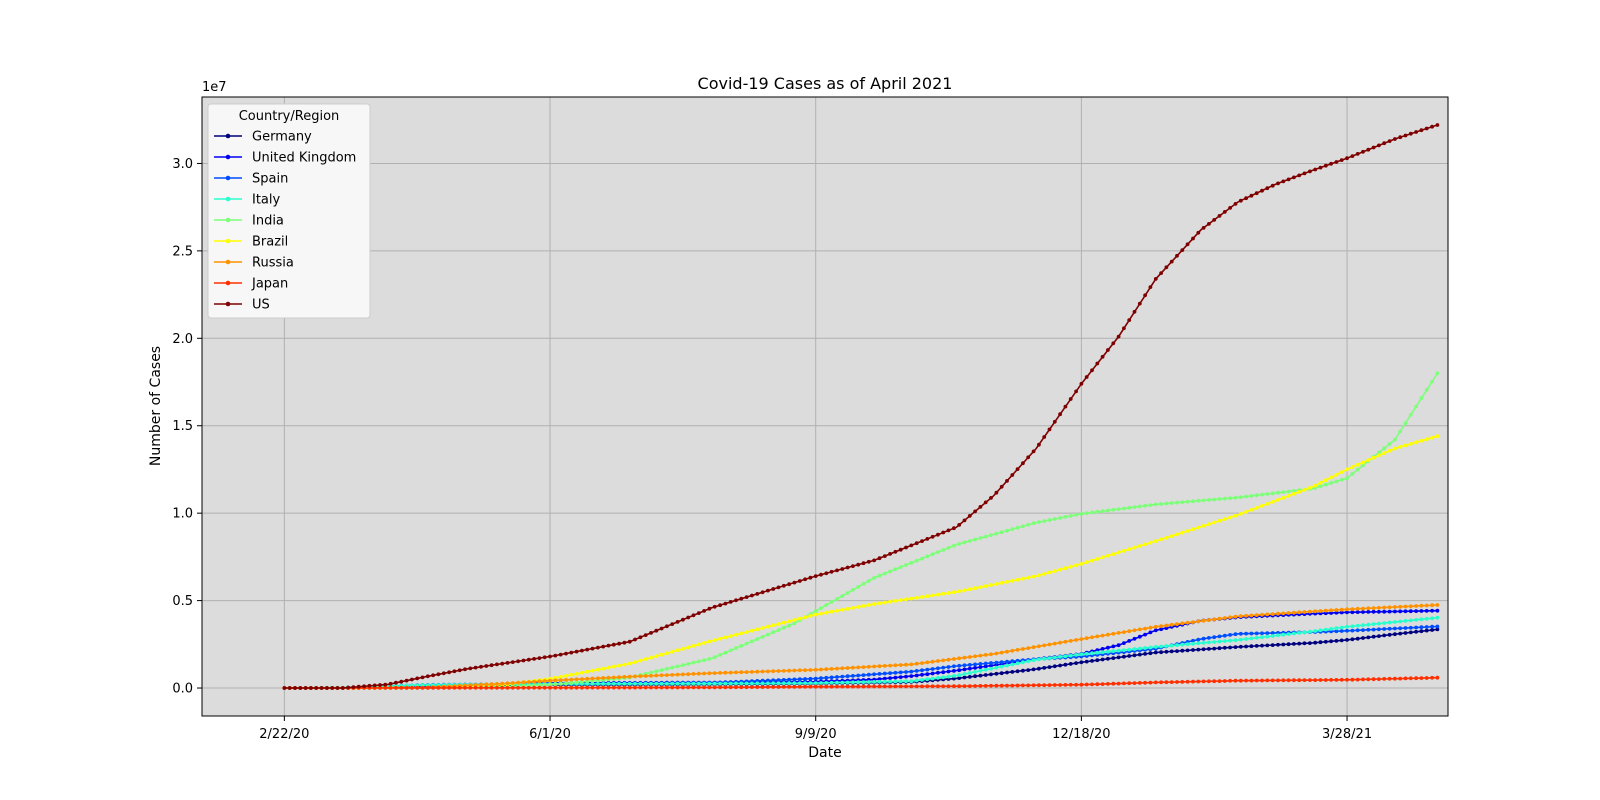 The height and width of the screenshot is (800, 1600). I want to click on legend-label: Spain, so click(270, 179).